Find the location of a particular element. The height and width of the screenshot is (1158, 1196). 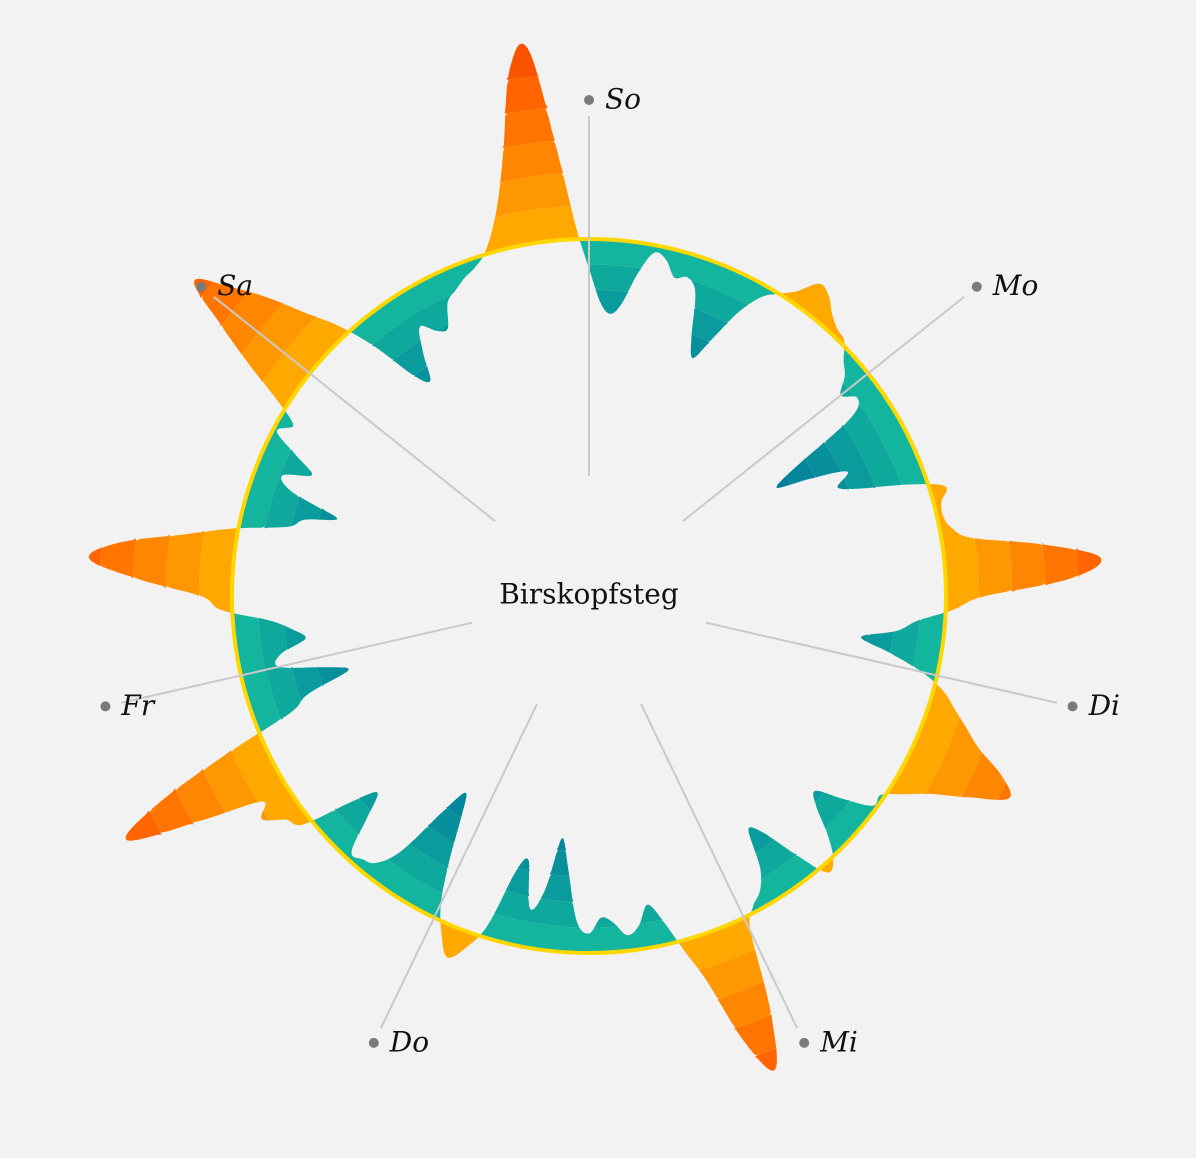

spoke-Mo is located at coordinates (823, 408).